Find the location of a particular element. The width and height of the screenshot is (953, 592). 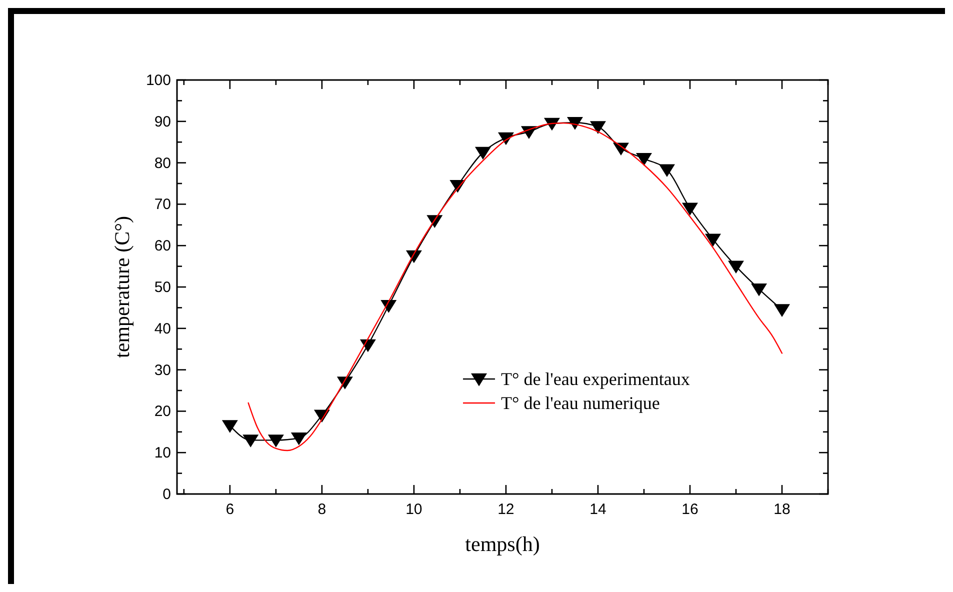

y-tick-label: 50 is located at coordinates (162, 287).